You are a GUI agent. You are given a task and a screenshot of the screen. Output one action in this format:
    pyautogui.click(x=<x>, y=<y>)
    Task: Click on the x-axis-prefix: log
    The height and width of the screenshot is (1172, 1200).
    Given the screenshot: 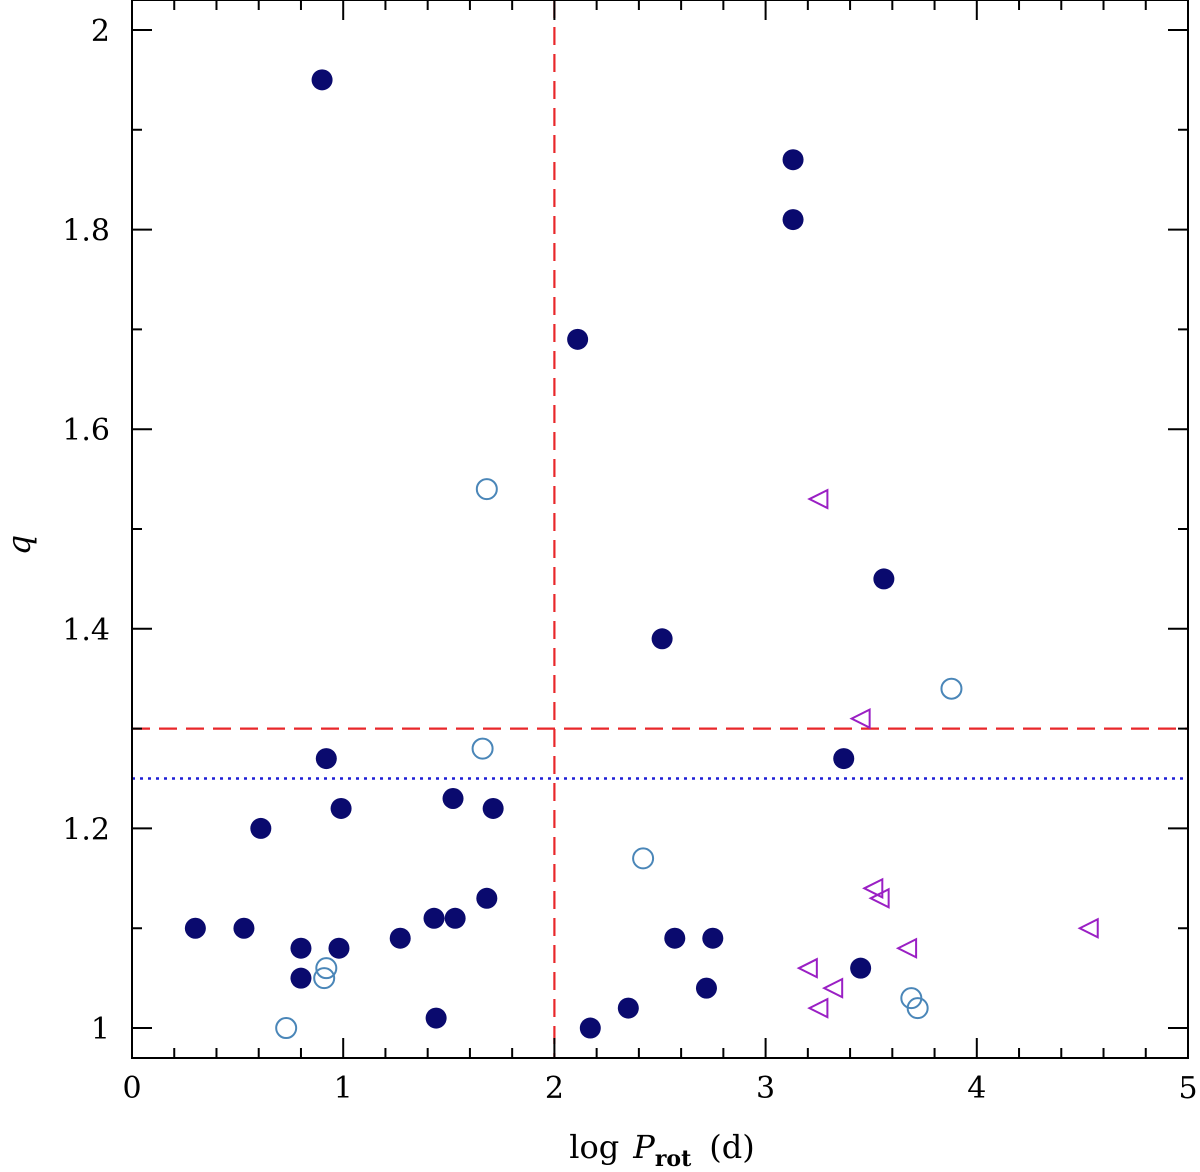 What is the action you would take?
    pyautogui.click(x=594, y=1147)
    